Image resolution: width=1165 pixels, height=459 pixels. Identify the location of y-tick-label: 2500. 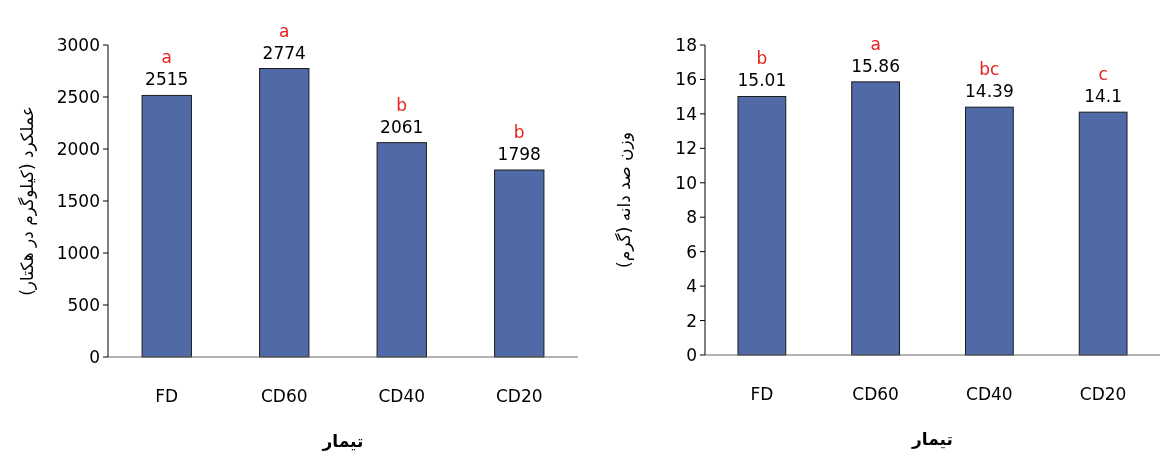
(78, 97).